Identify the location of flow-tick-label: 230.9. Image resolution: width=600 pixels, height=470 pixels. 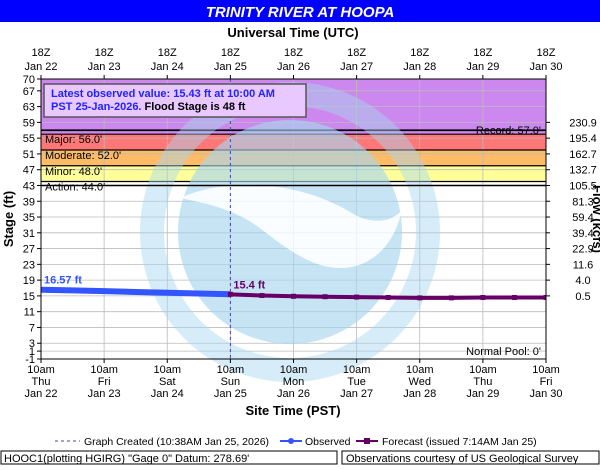
(583, 123).